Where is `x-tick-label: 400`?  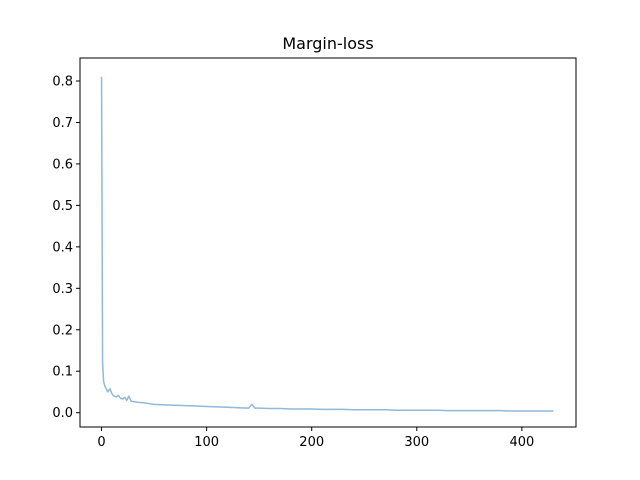
x-tick-label: 400 is located at coordinates (521, 442).